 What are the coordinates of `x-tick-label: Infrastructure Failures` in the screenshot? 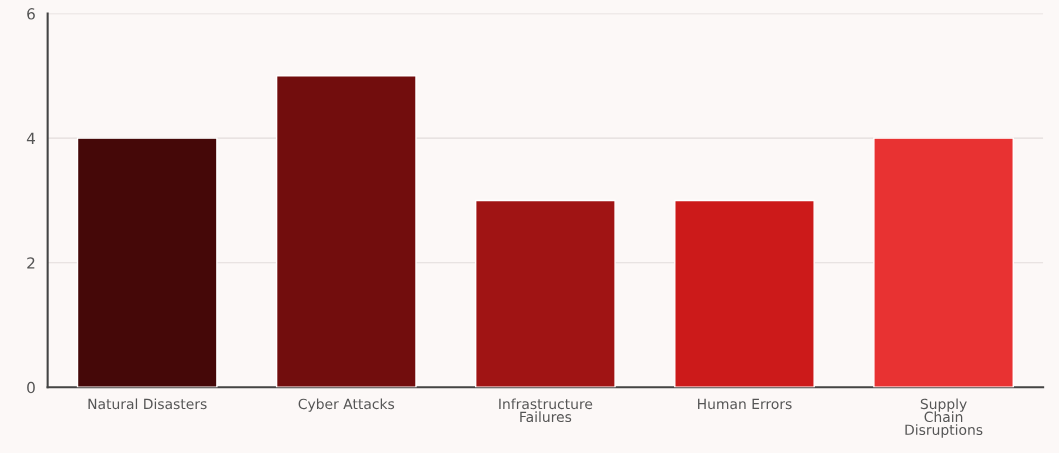 It's located at (546, 410).